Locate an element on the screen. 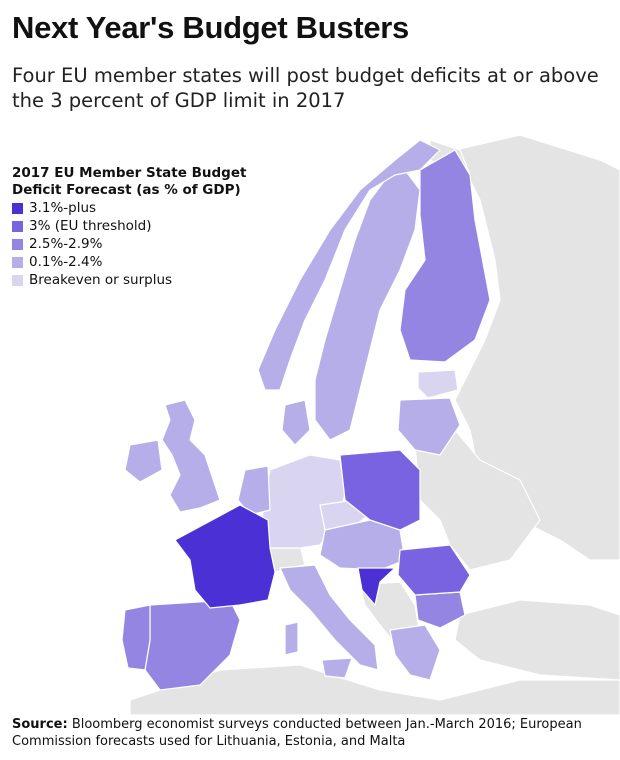 This screenshot has height=760, width=620. region-greece is located at coordinates (415, 652).